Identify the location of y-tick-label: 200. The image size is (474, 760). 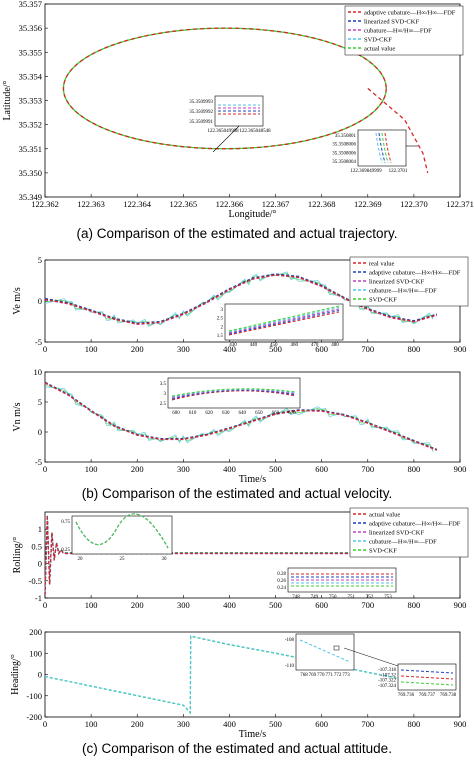
(35, 632).